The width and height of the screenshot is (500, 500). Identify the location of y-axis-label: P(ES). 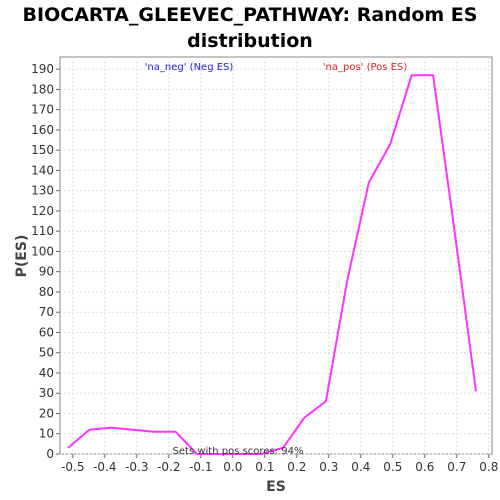
(22, 256).